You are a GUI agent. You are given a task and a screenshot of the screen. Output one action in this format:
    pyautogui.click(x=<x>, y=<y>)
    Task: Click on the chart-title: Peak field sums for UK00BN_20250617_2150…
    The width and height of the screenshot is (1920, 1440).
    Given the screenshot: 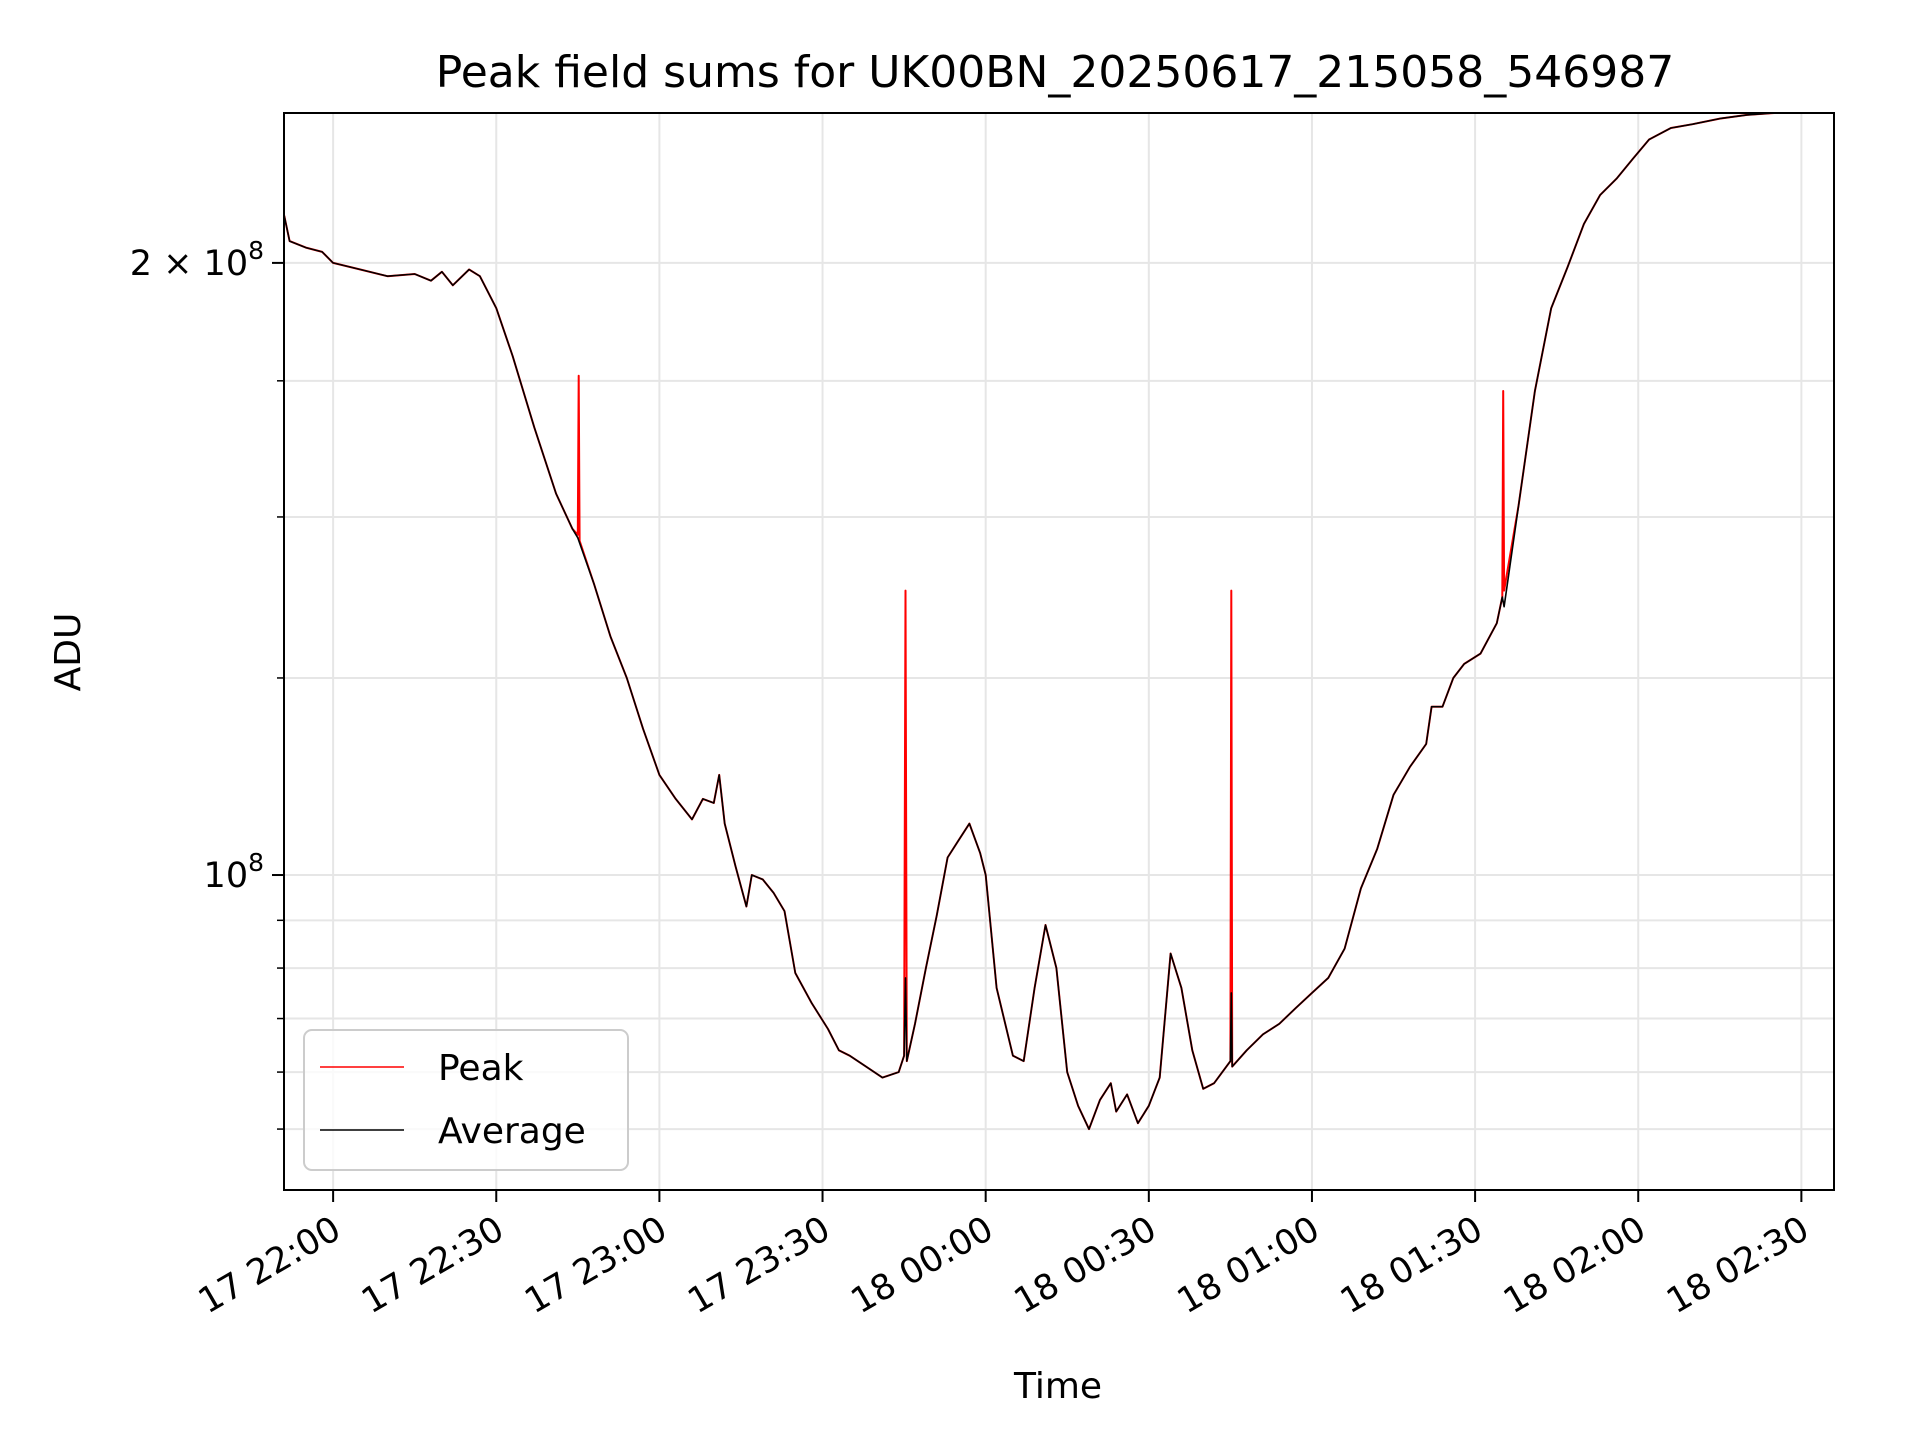 What is the action you would take?
    pyautogui.click(x=1055, y=72)
    